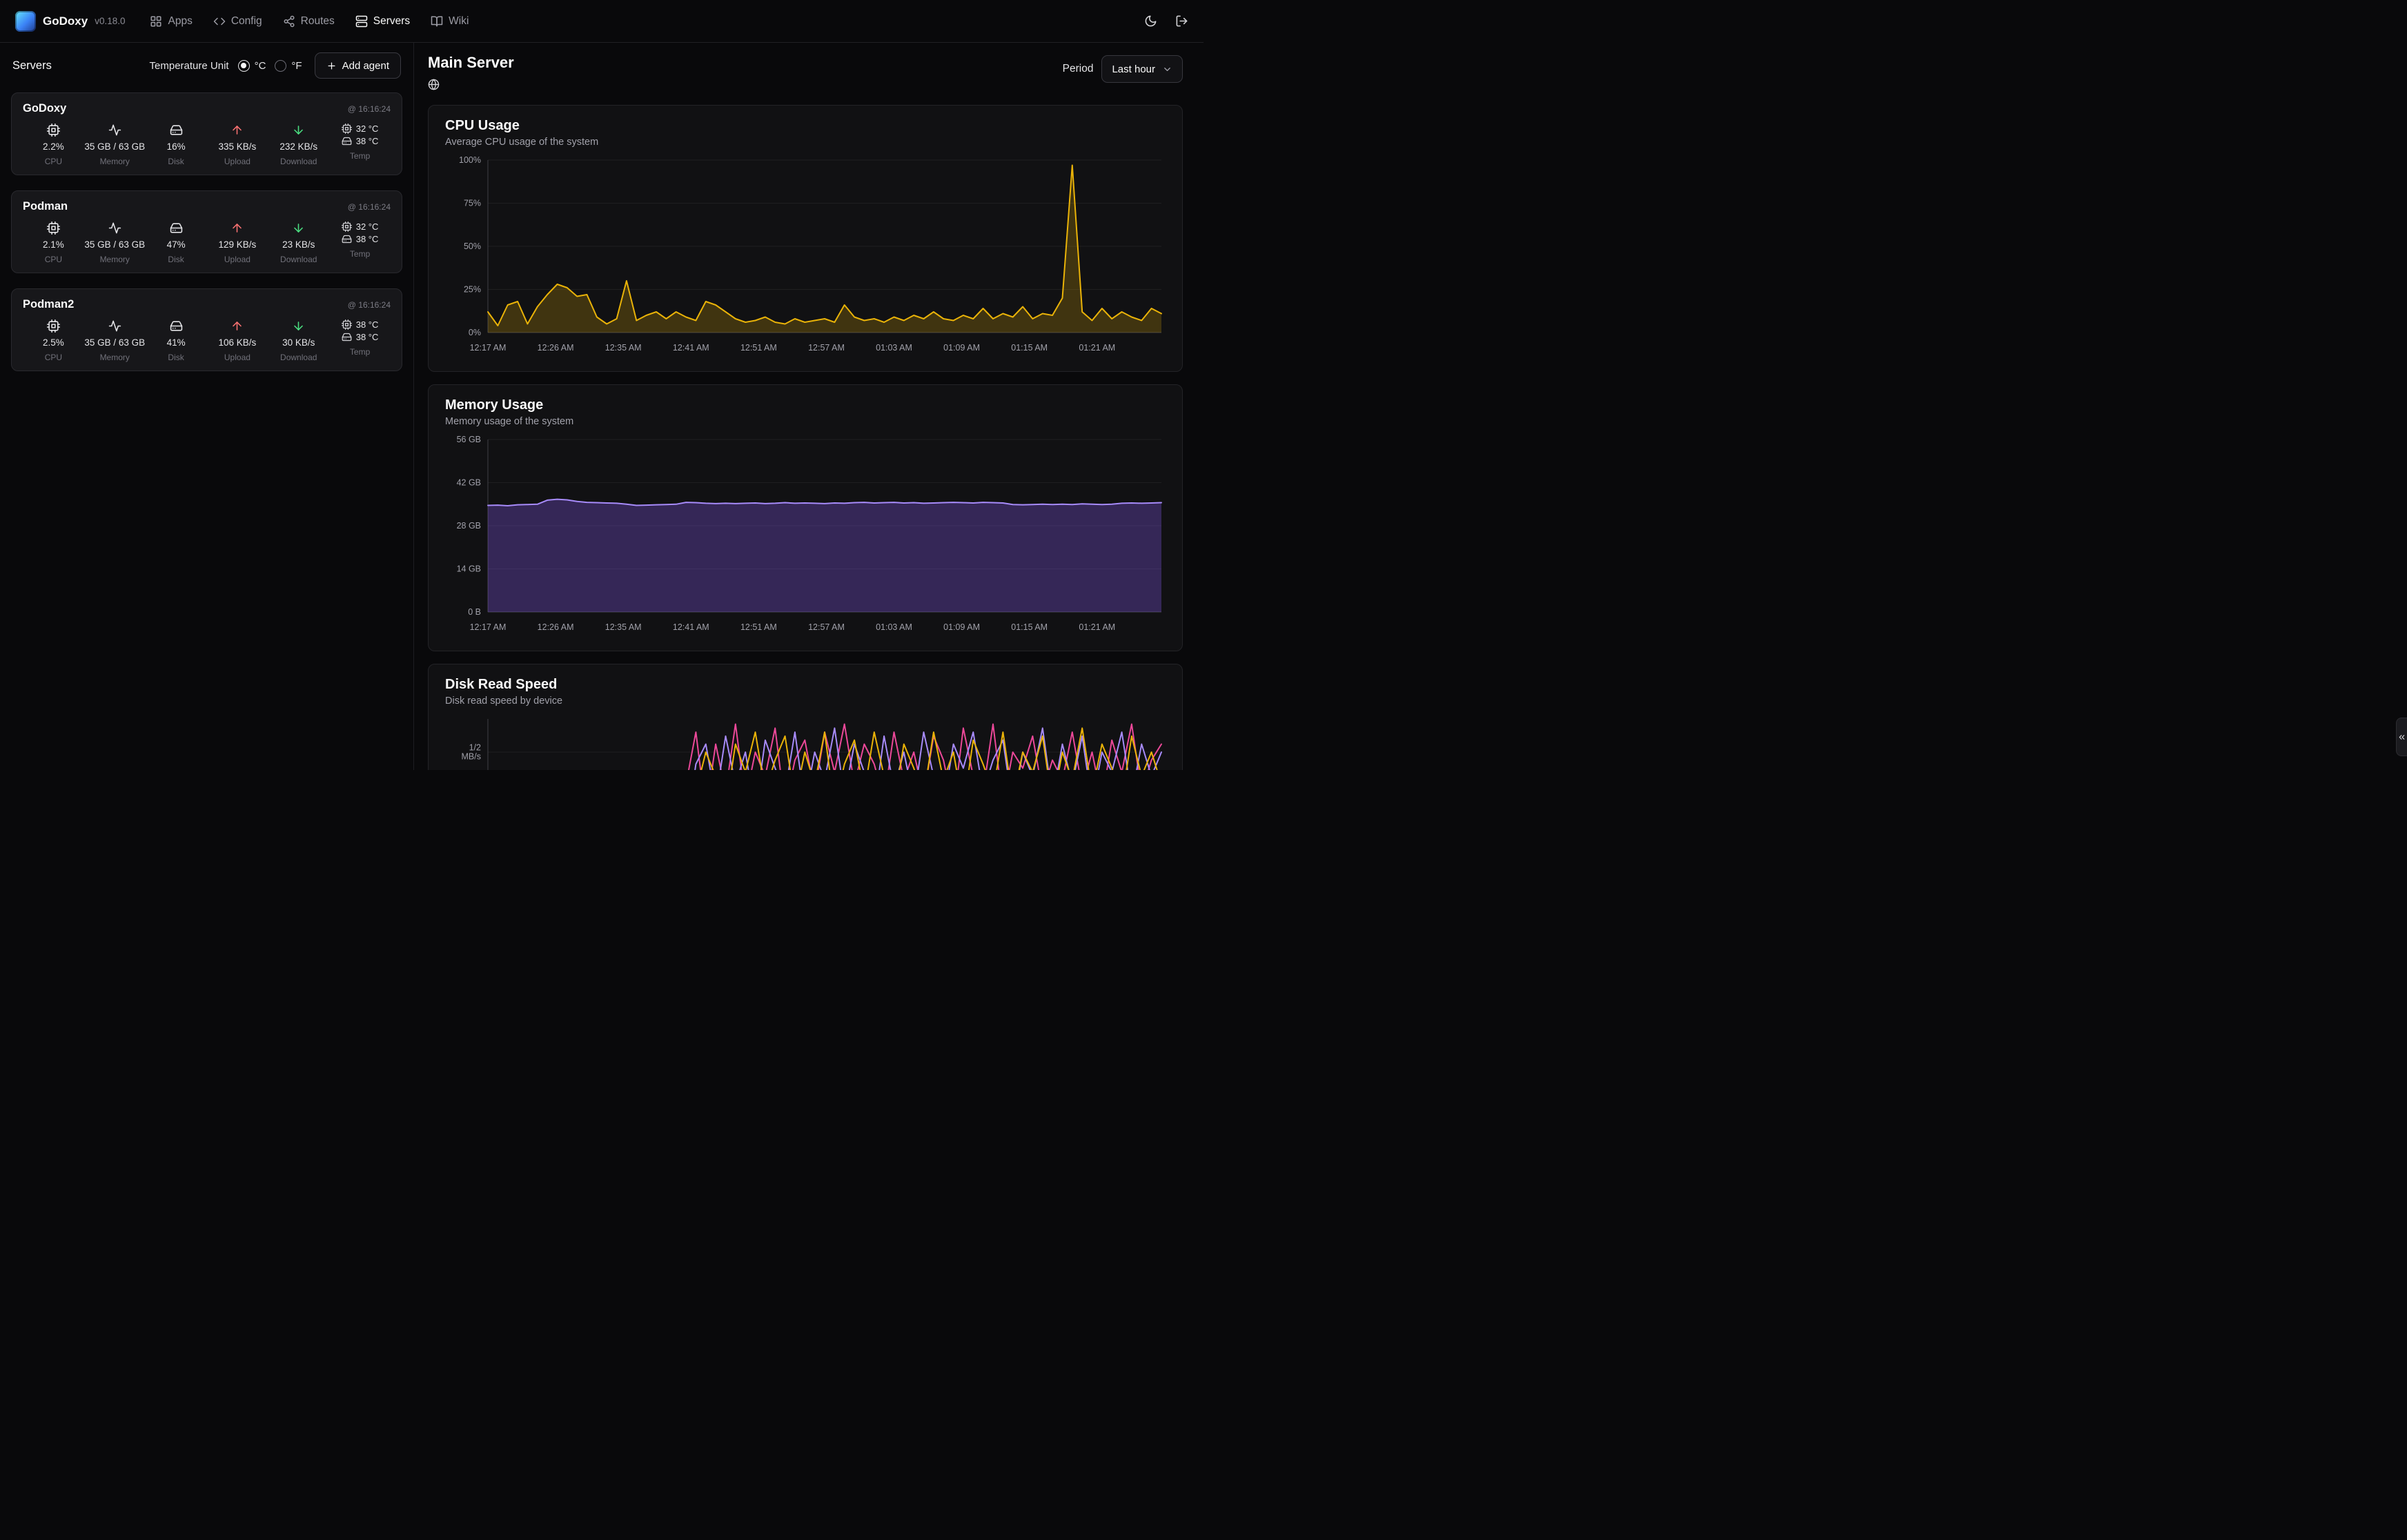 The width and height of the screenshot is (2407, 1540). What do you see at coordinates (237, 357) in the screenshot?
I see `upload-label: Upload` at bounding box center [237, 357].